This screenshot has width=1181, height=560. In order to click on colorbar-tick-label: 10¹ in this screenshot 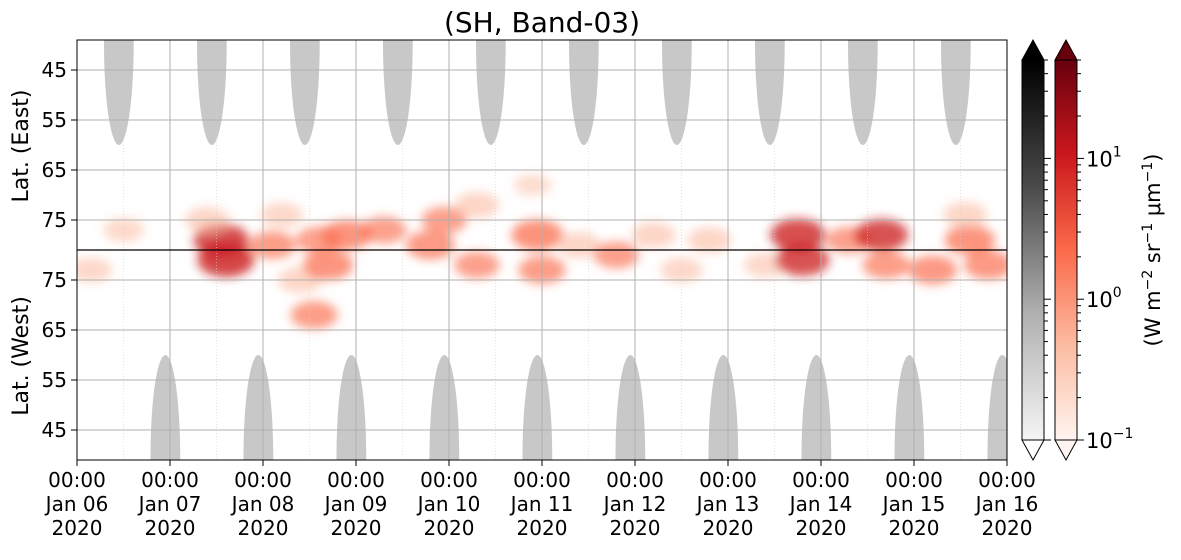, I will do `click(1104, 157)`.